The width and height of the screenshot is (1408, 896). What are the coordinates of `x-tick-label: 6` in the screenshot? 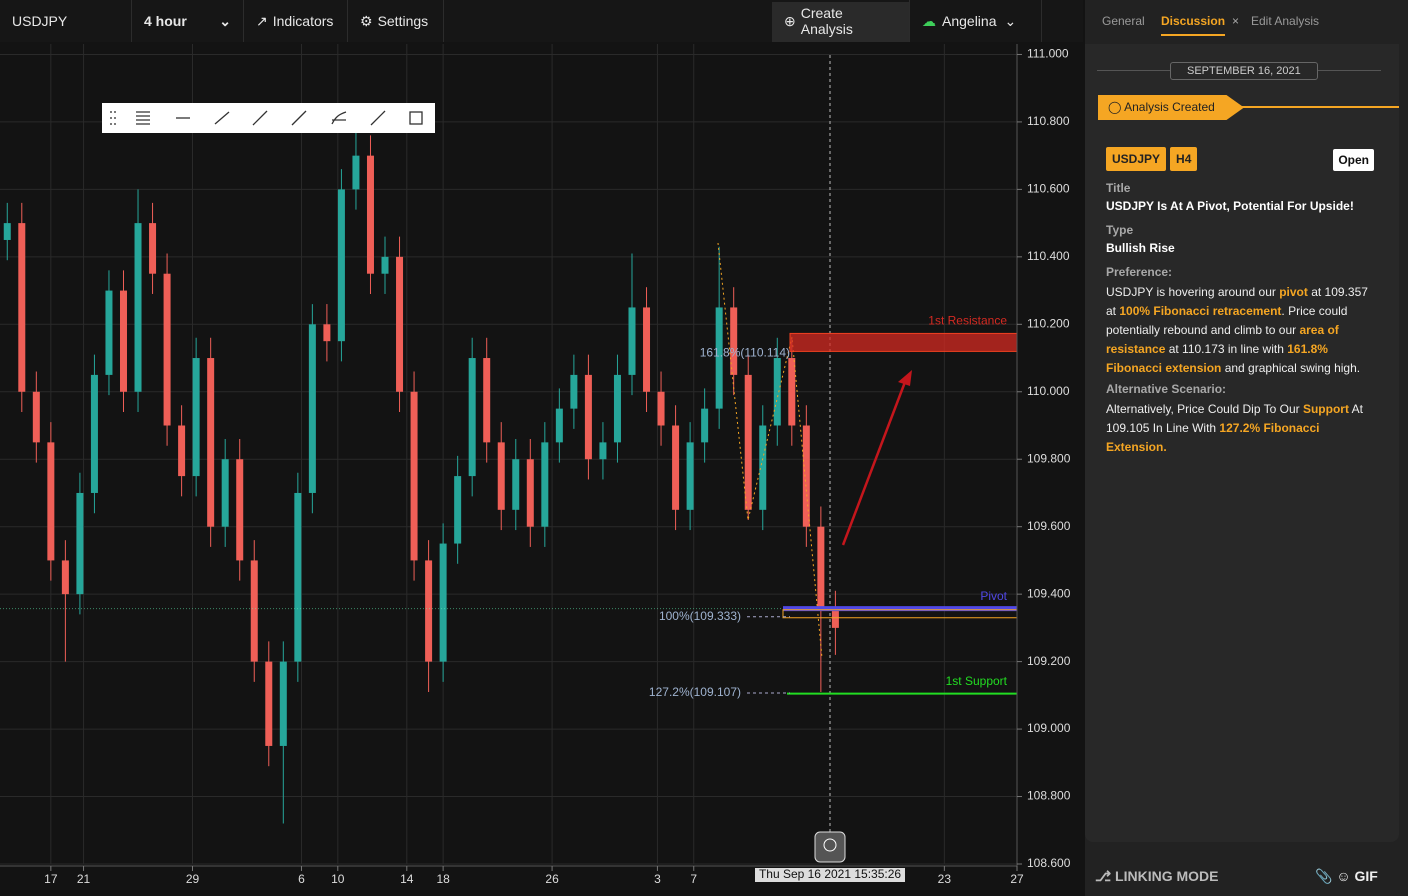 It's located at (301, 879).